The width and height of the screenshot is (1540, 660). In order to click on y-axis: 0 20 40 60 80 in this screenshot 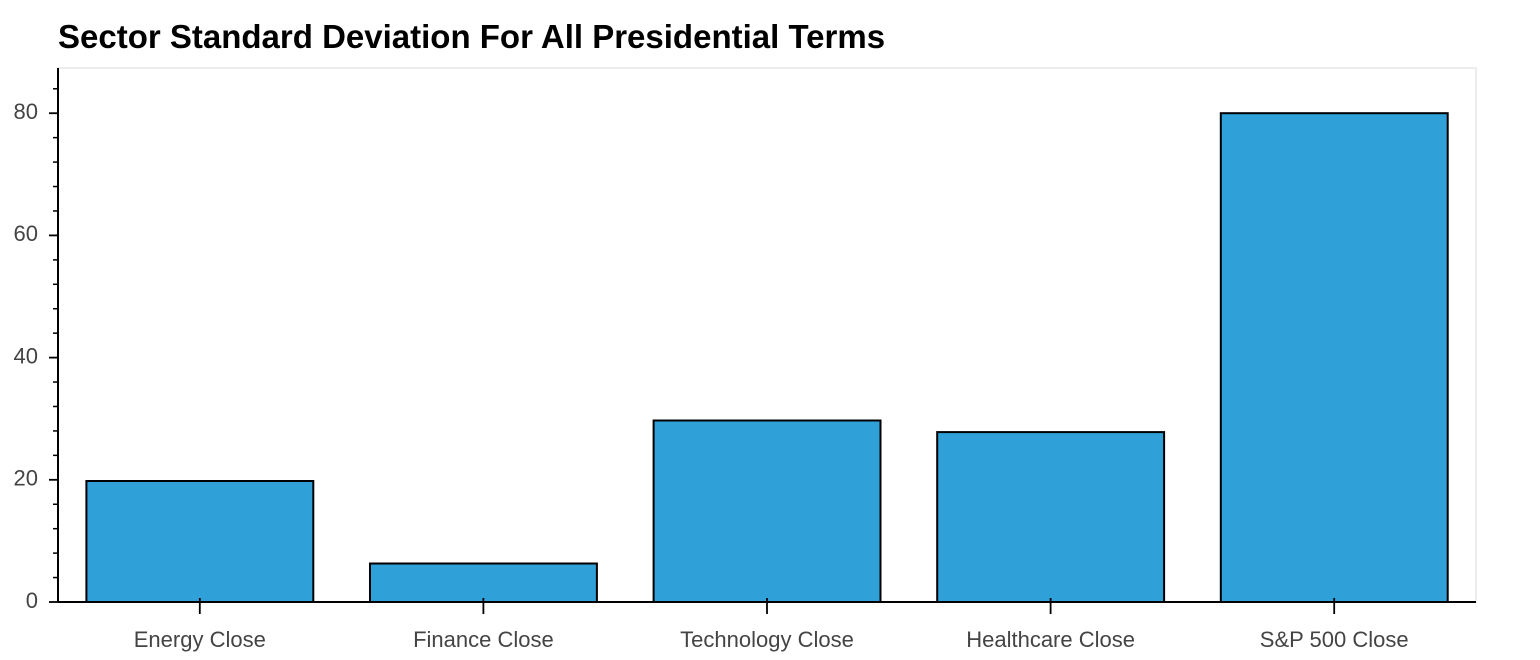, I will do `click(36, 340)`.